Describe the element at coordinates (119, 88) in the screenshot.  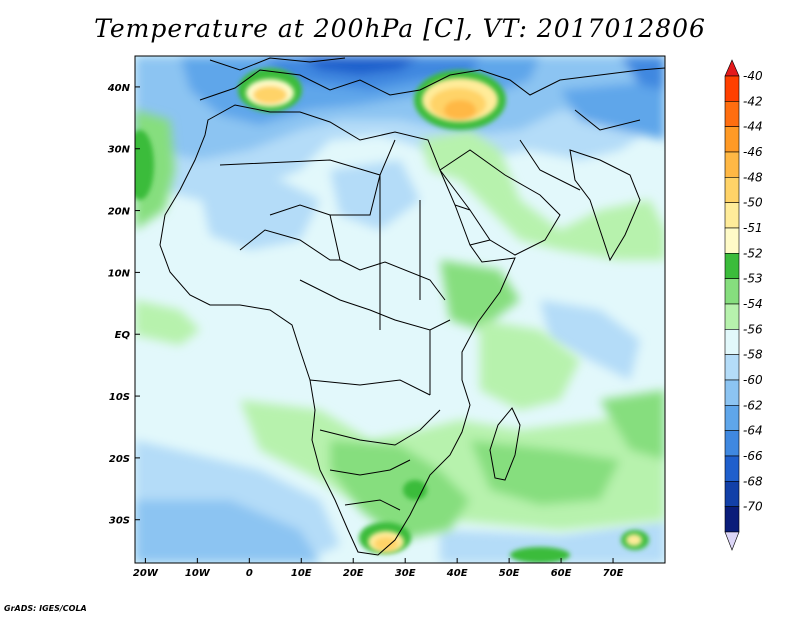
I see `lat-tick-label: 40N` at that location.